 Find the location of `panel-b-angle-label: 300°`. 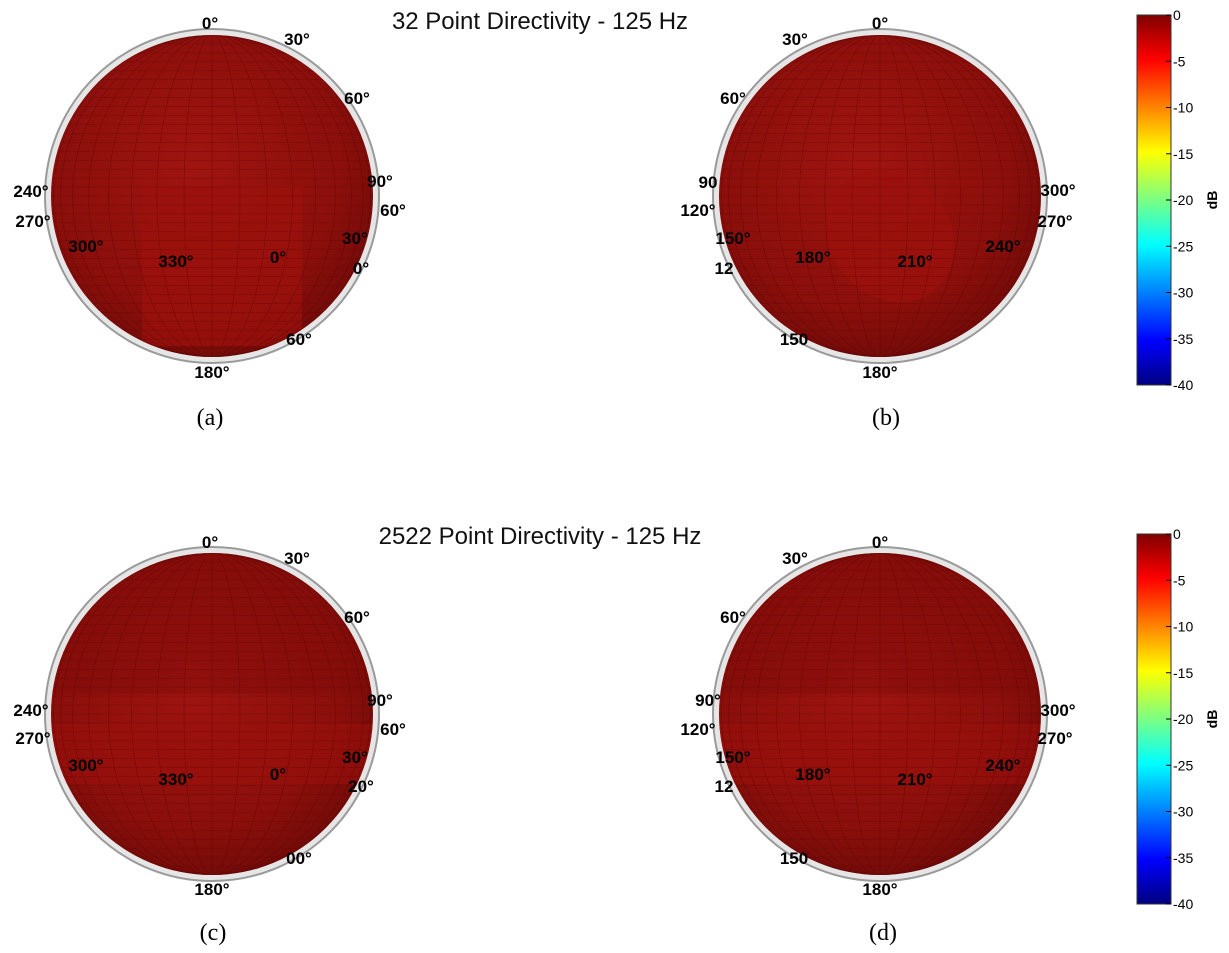

panel-b-angle-label: 300° is located at coordinates (1057, 190).